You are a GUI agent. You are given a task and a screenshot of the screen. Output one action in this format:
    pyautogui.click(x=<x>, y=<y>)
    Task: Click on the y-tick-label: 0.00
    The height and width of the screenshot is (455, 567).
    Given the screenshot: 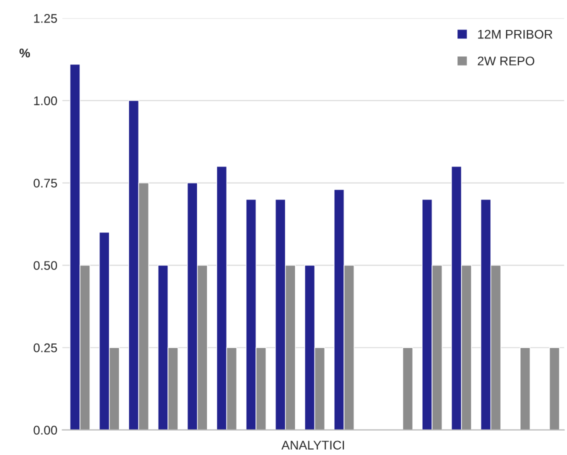 What is the action you would take?
    pyautogui.click(x=46, y=430)
    